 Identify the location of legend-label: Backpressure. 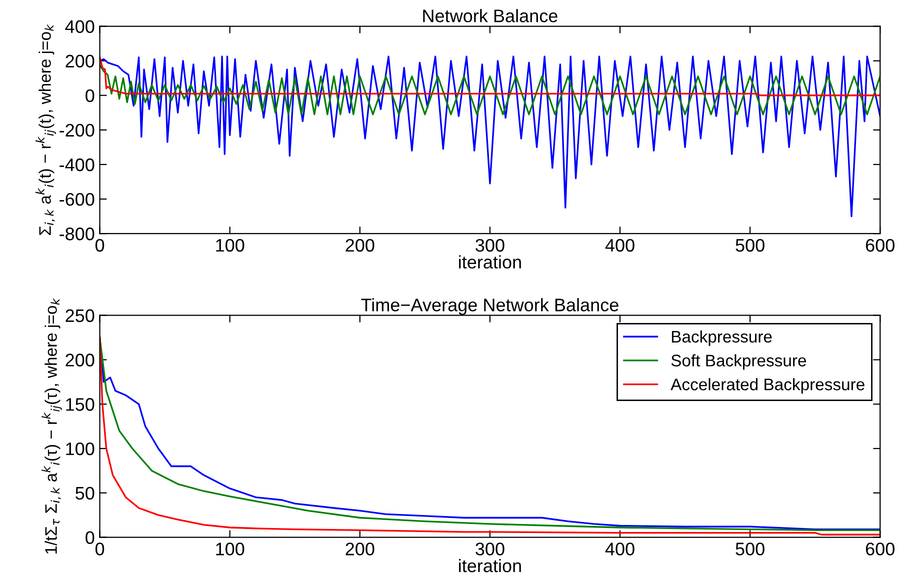
(722, 338).